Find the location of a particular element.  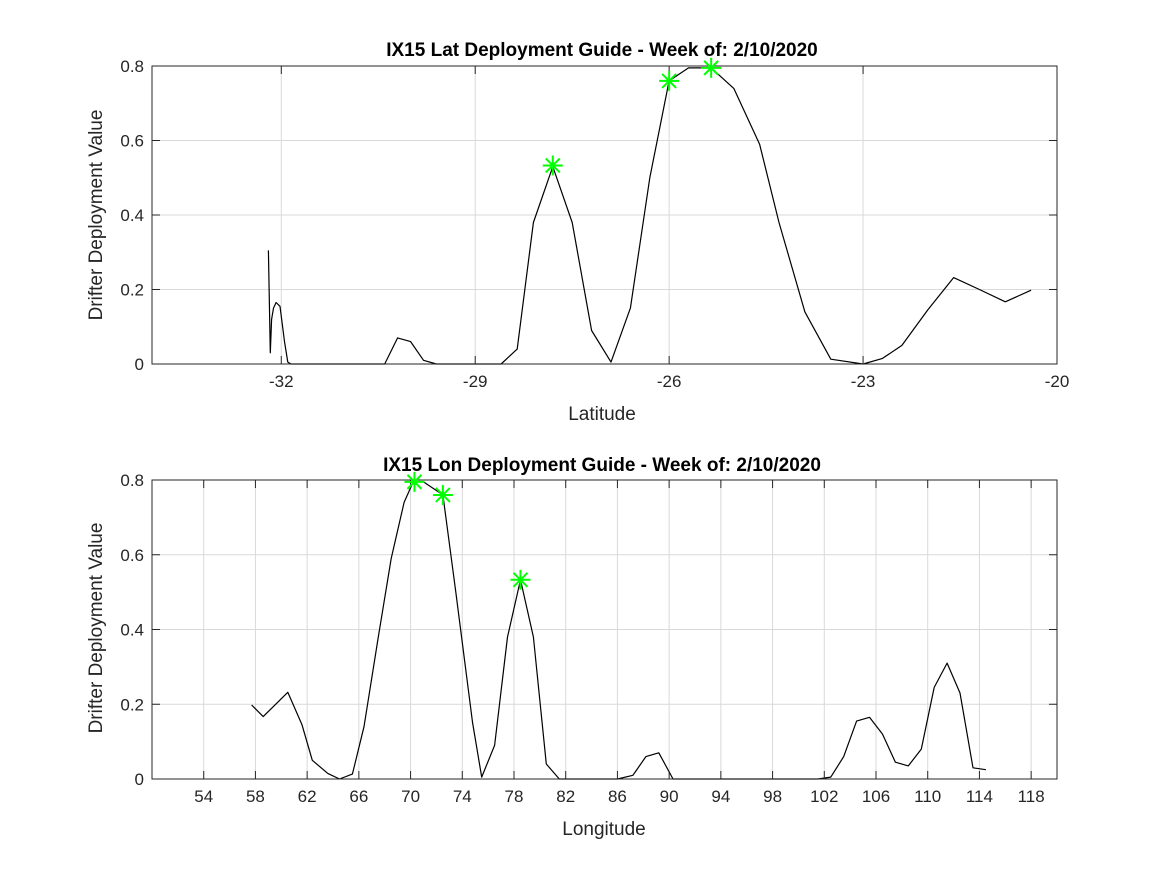

longitude-x-tick-label: 70 is located at coordinates (410, 796).